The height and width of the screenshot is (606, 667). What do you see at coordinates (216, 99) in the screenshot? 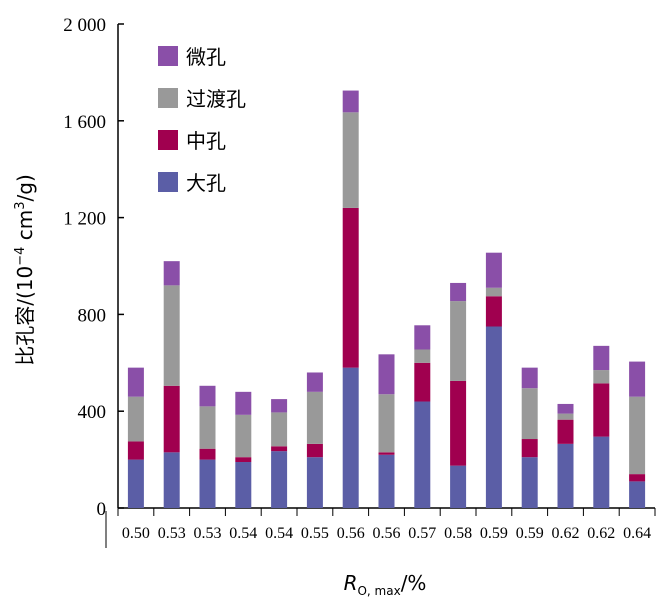
I see `legend-label: 过渡孔` at bounding box center [216, 99].